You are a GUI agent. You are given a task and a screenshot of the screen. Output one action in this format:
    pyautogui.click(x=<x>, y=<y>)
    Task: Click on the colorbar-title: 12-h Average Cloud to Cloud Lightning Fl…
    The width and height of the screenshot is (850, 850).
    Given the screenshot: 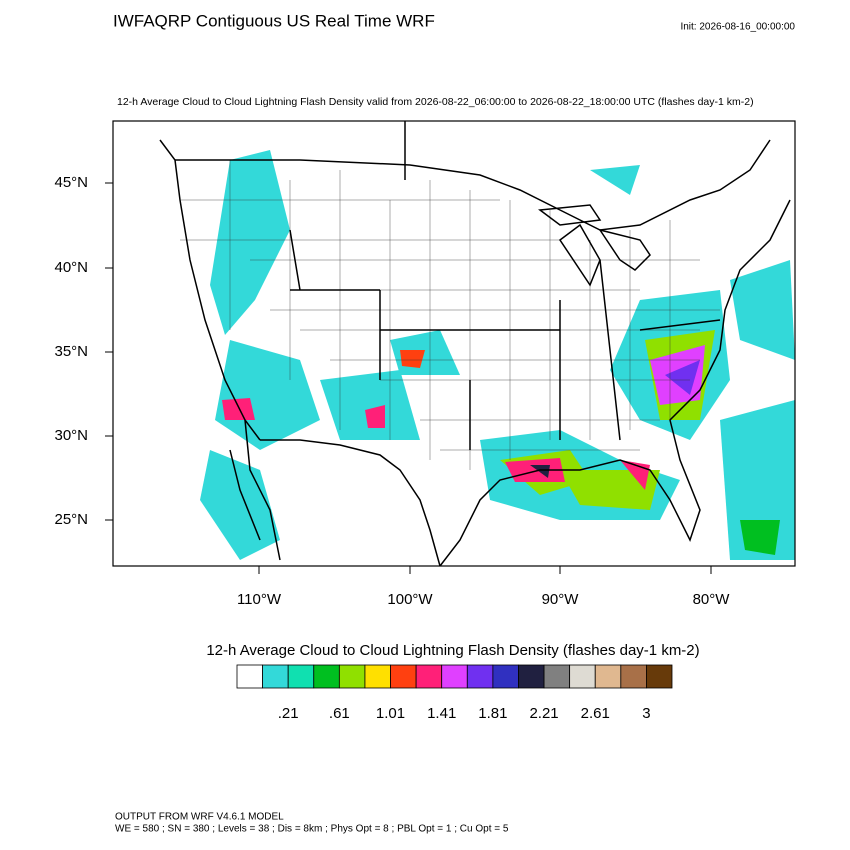 What is the action you would take?
    pyautogui.click(x=452, y=650)
    